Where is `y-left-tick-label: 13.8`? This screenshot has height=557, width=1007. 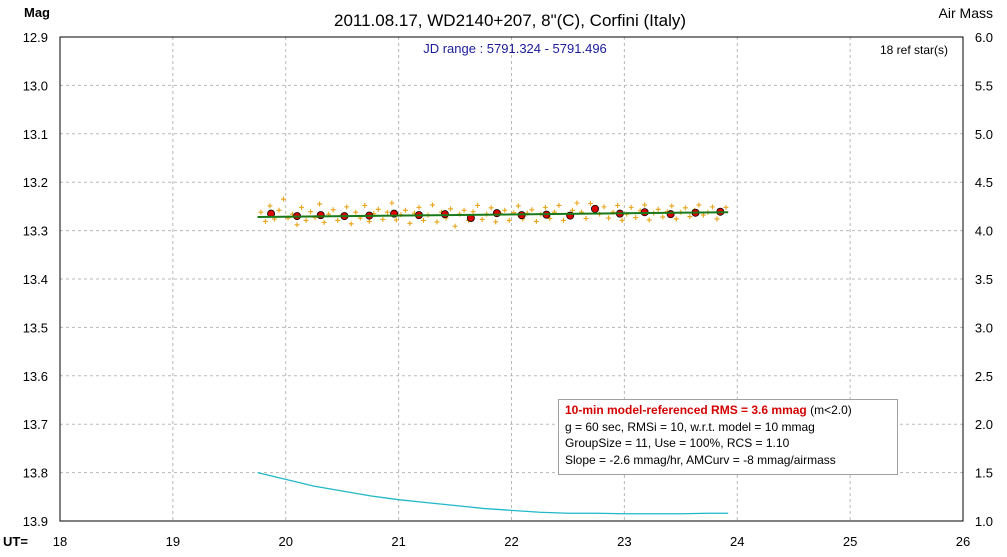 y-left-tick-label: 13.8 is located at coordinates (35, 473).